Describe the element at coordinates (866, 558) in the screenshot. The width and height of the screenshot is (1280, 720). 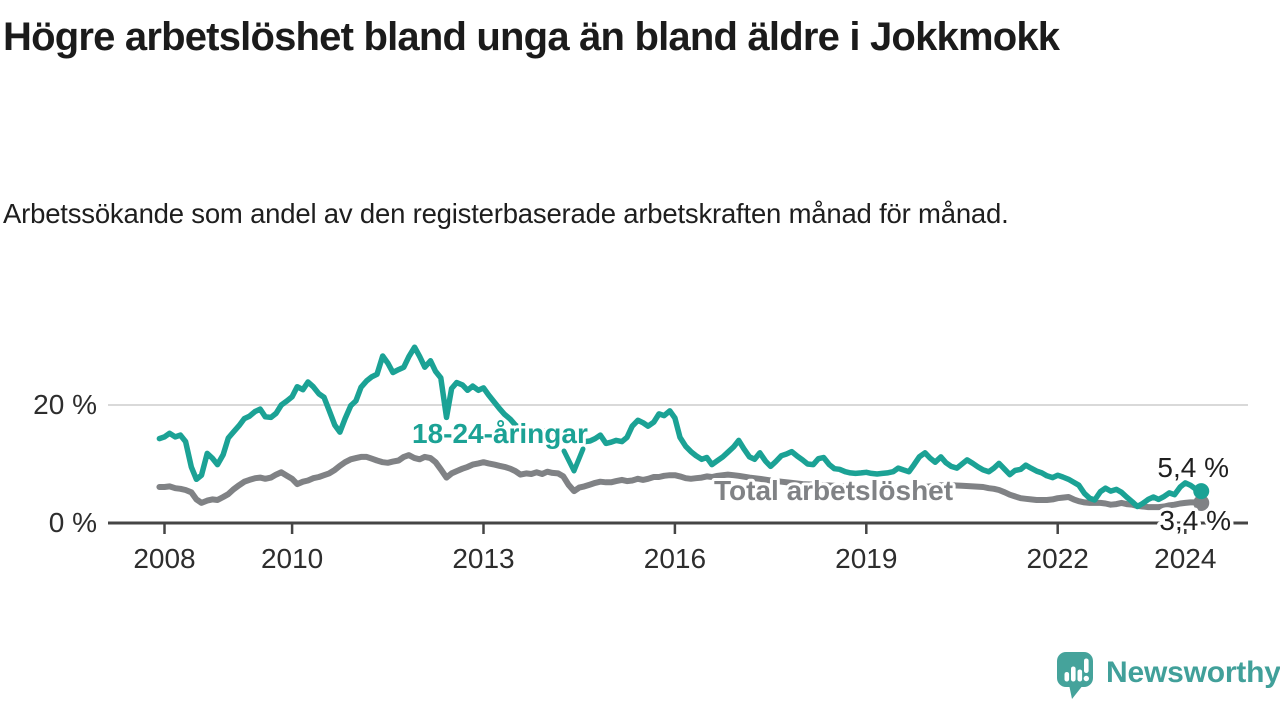
I see `x-tick-label: 2019` at that location.